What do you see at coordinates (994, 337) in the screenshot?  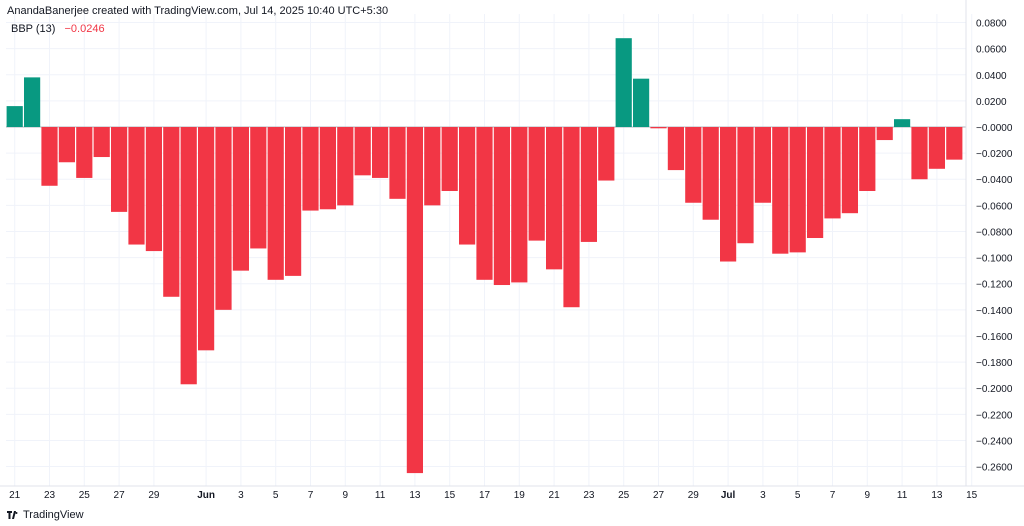 I see `y-tick-label: −0.1600` at bounding box center [994, 337].